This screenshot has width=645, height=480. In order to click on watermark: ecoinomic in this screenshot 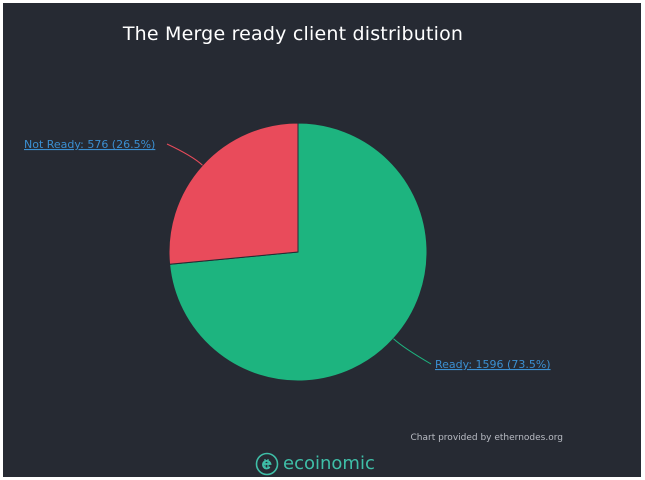, I will do `click(315, 464)`.